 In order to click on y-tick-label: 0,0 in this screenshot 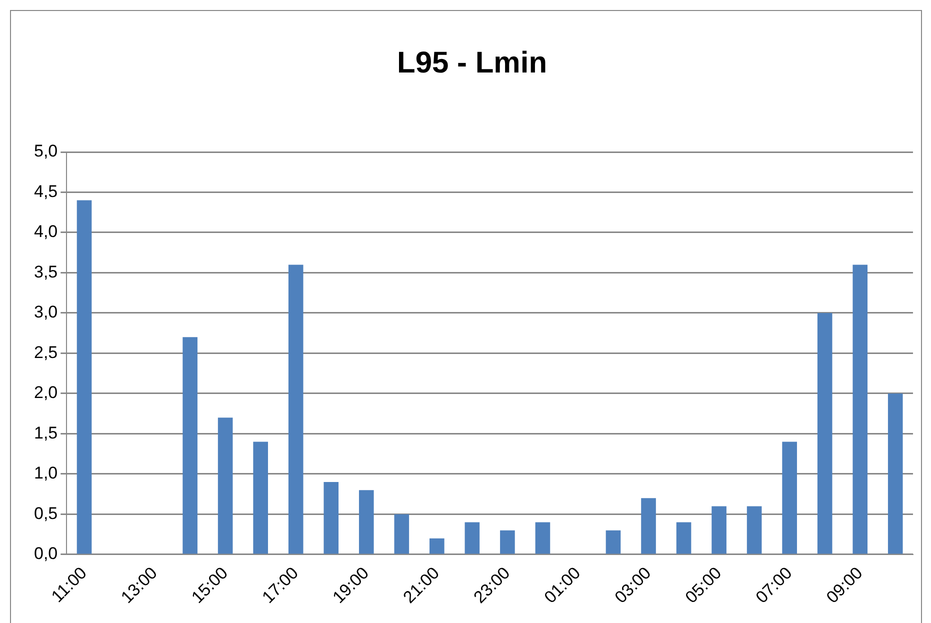, I will do `click(46, 554)`.